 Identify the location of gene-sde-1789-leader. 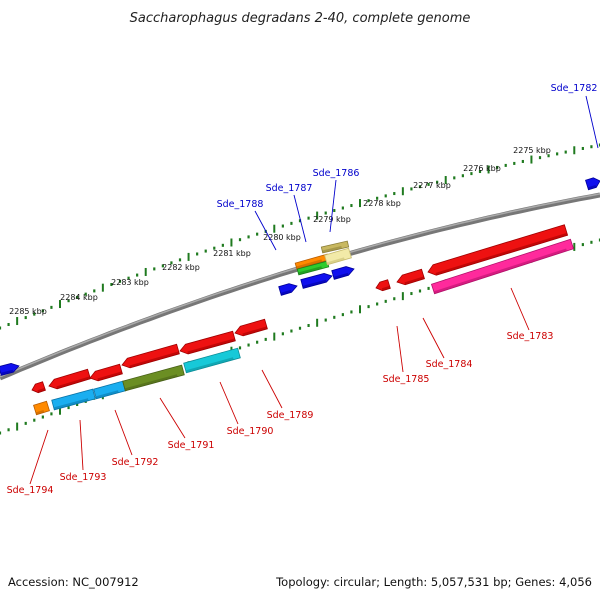
(272, 389).